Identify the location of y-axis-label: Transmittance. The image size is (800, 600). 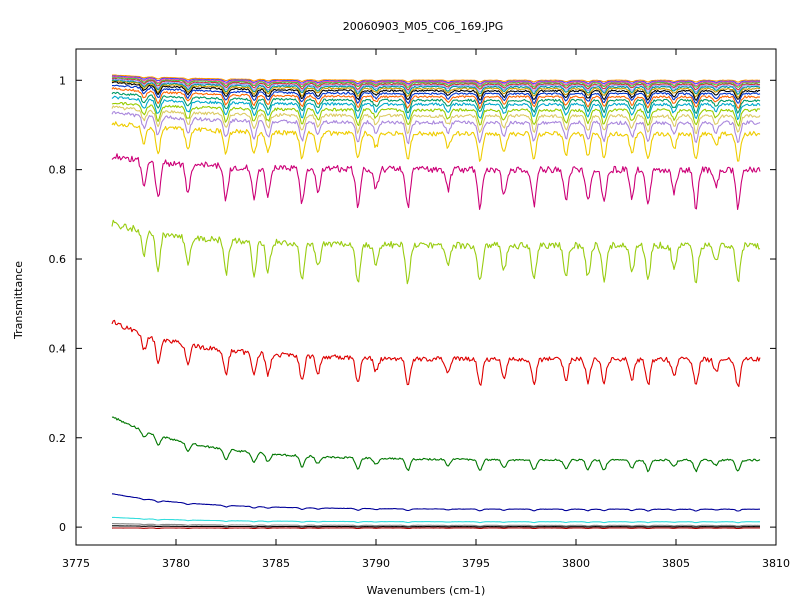
(18, 300).